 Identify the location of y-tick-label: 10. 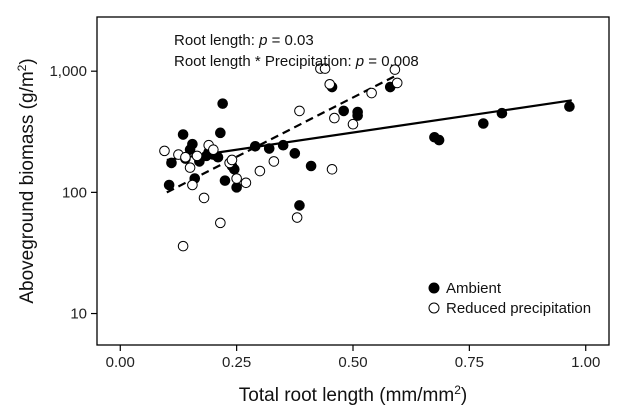
(78, 314).